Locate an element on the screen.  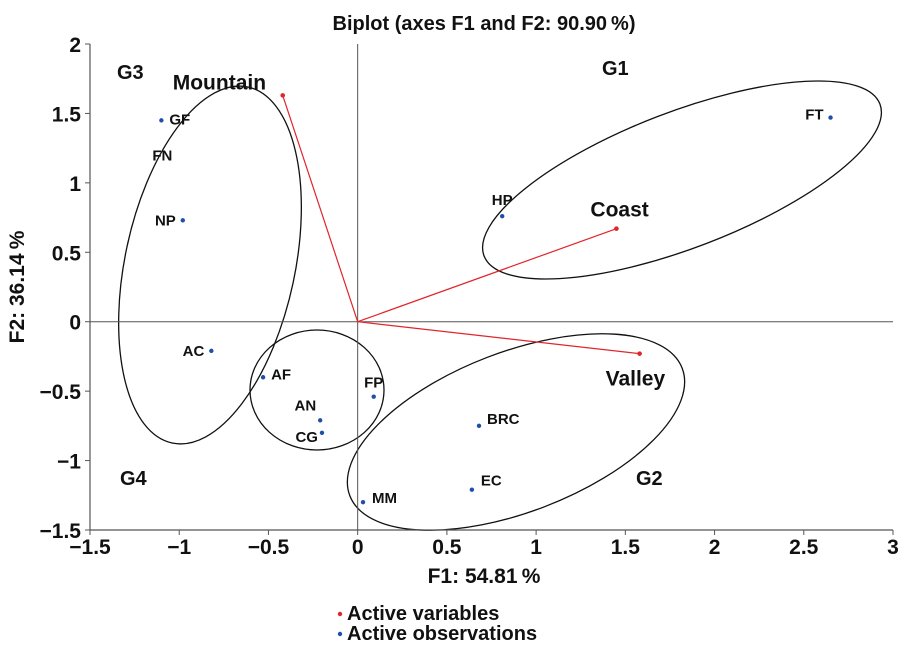
observation-label-fn: FN is located at coordinates (162, 155).